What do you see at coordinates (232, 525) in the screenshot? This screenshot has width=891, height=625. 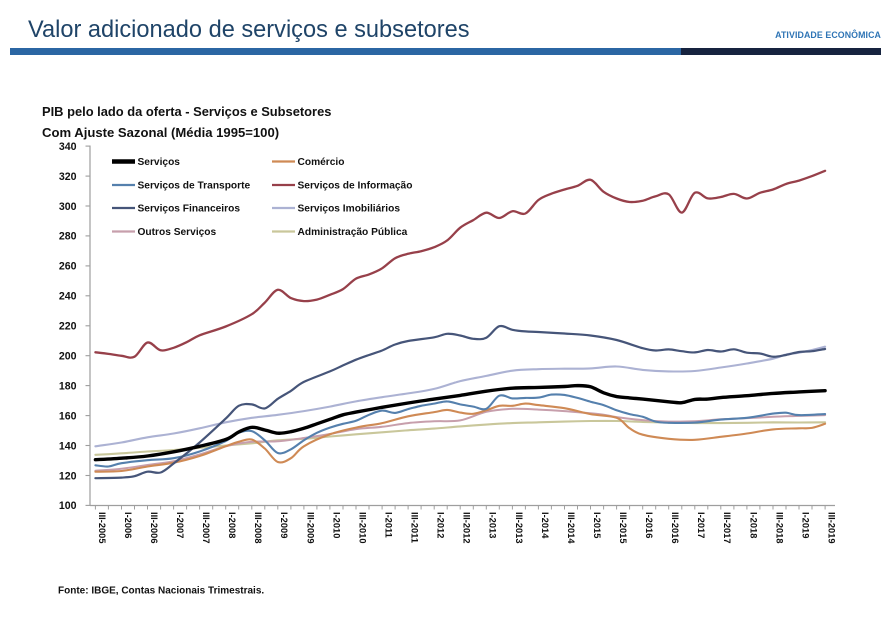 I see `svg-text: I-2008` at bounding box center [232, 525].